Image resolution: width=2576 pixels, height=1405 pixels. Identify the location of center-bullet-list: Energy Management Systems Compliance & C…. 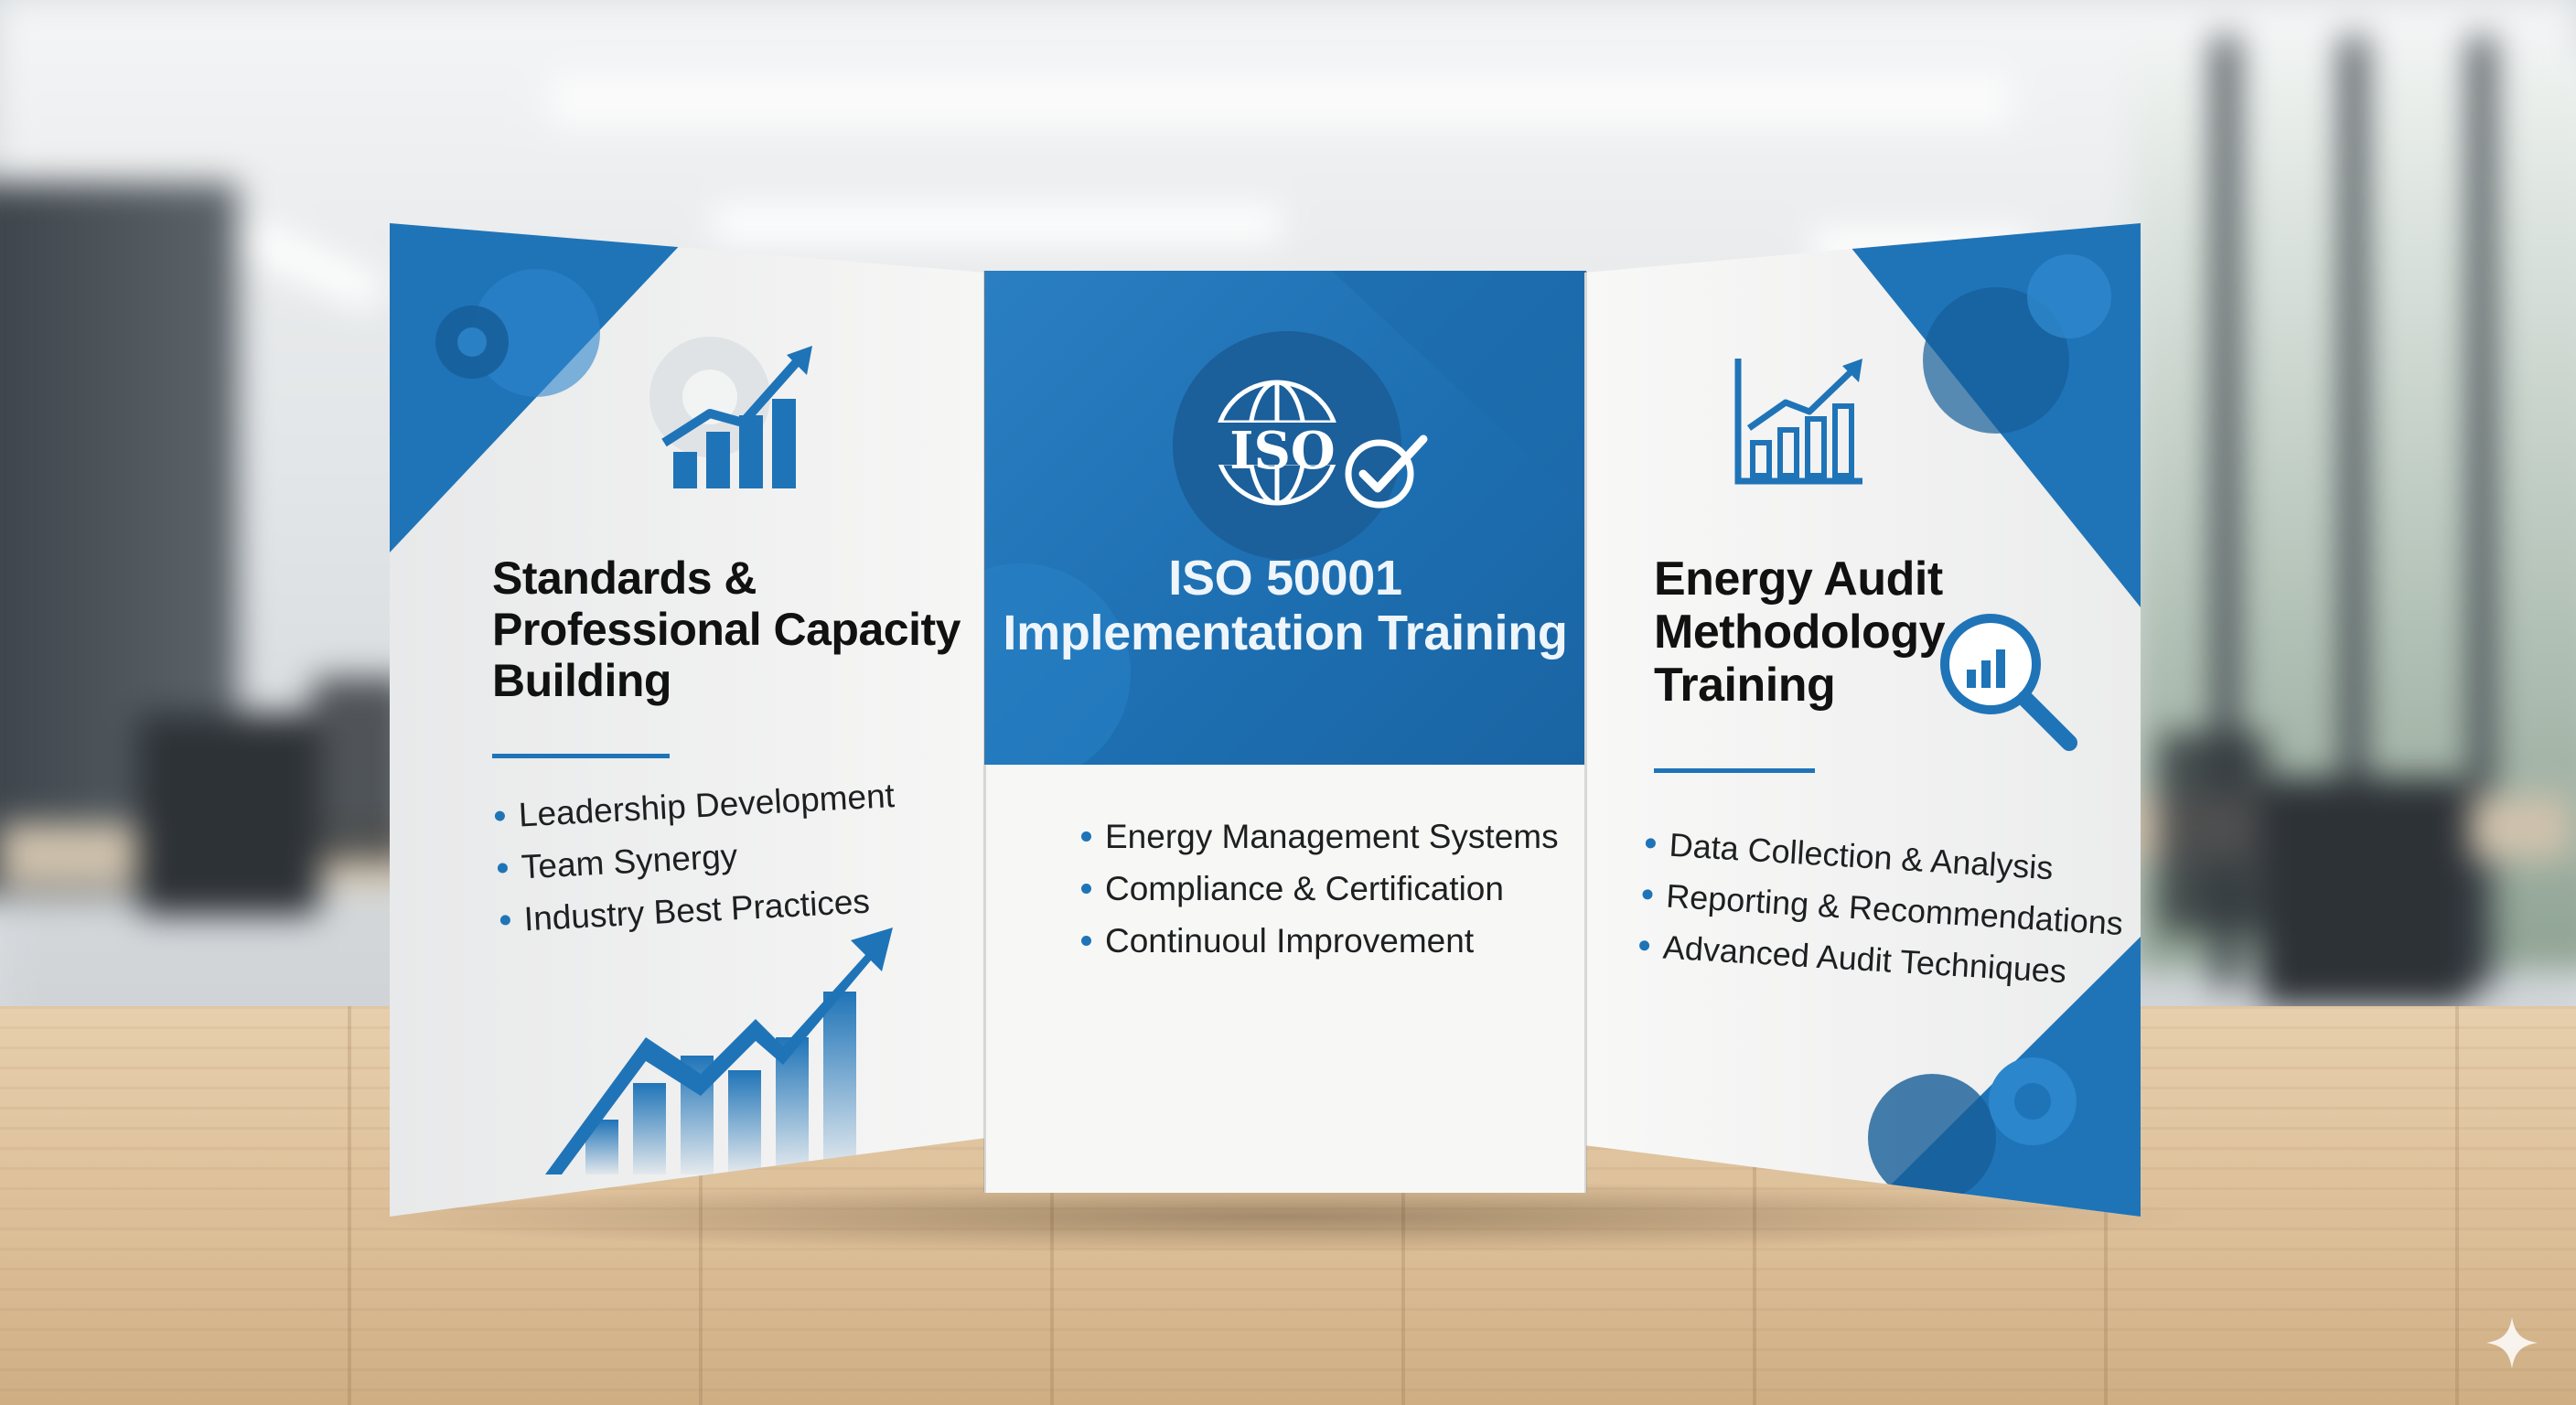
(1319, 898).